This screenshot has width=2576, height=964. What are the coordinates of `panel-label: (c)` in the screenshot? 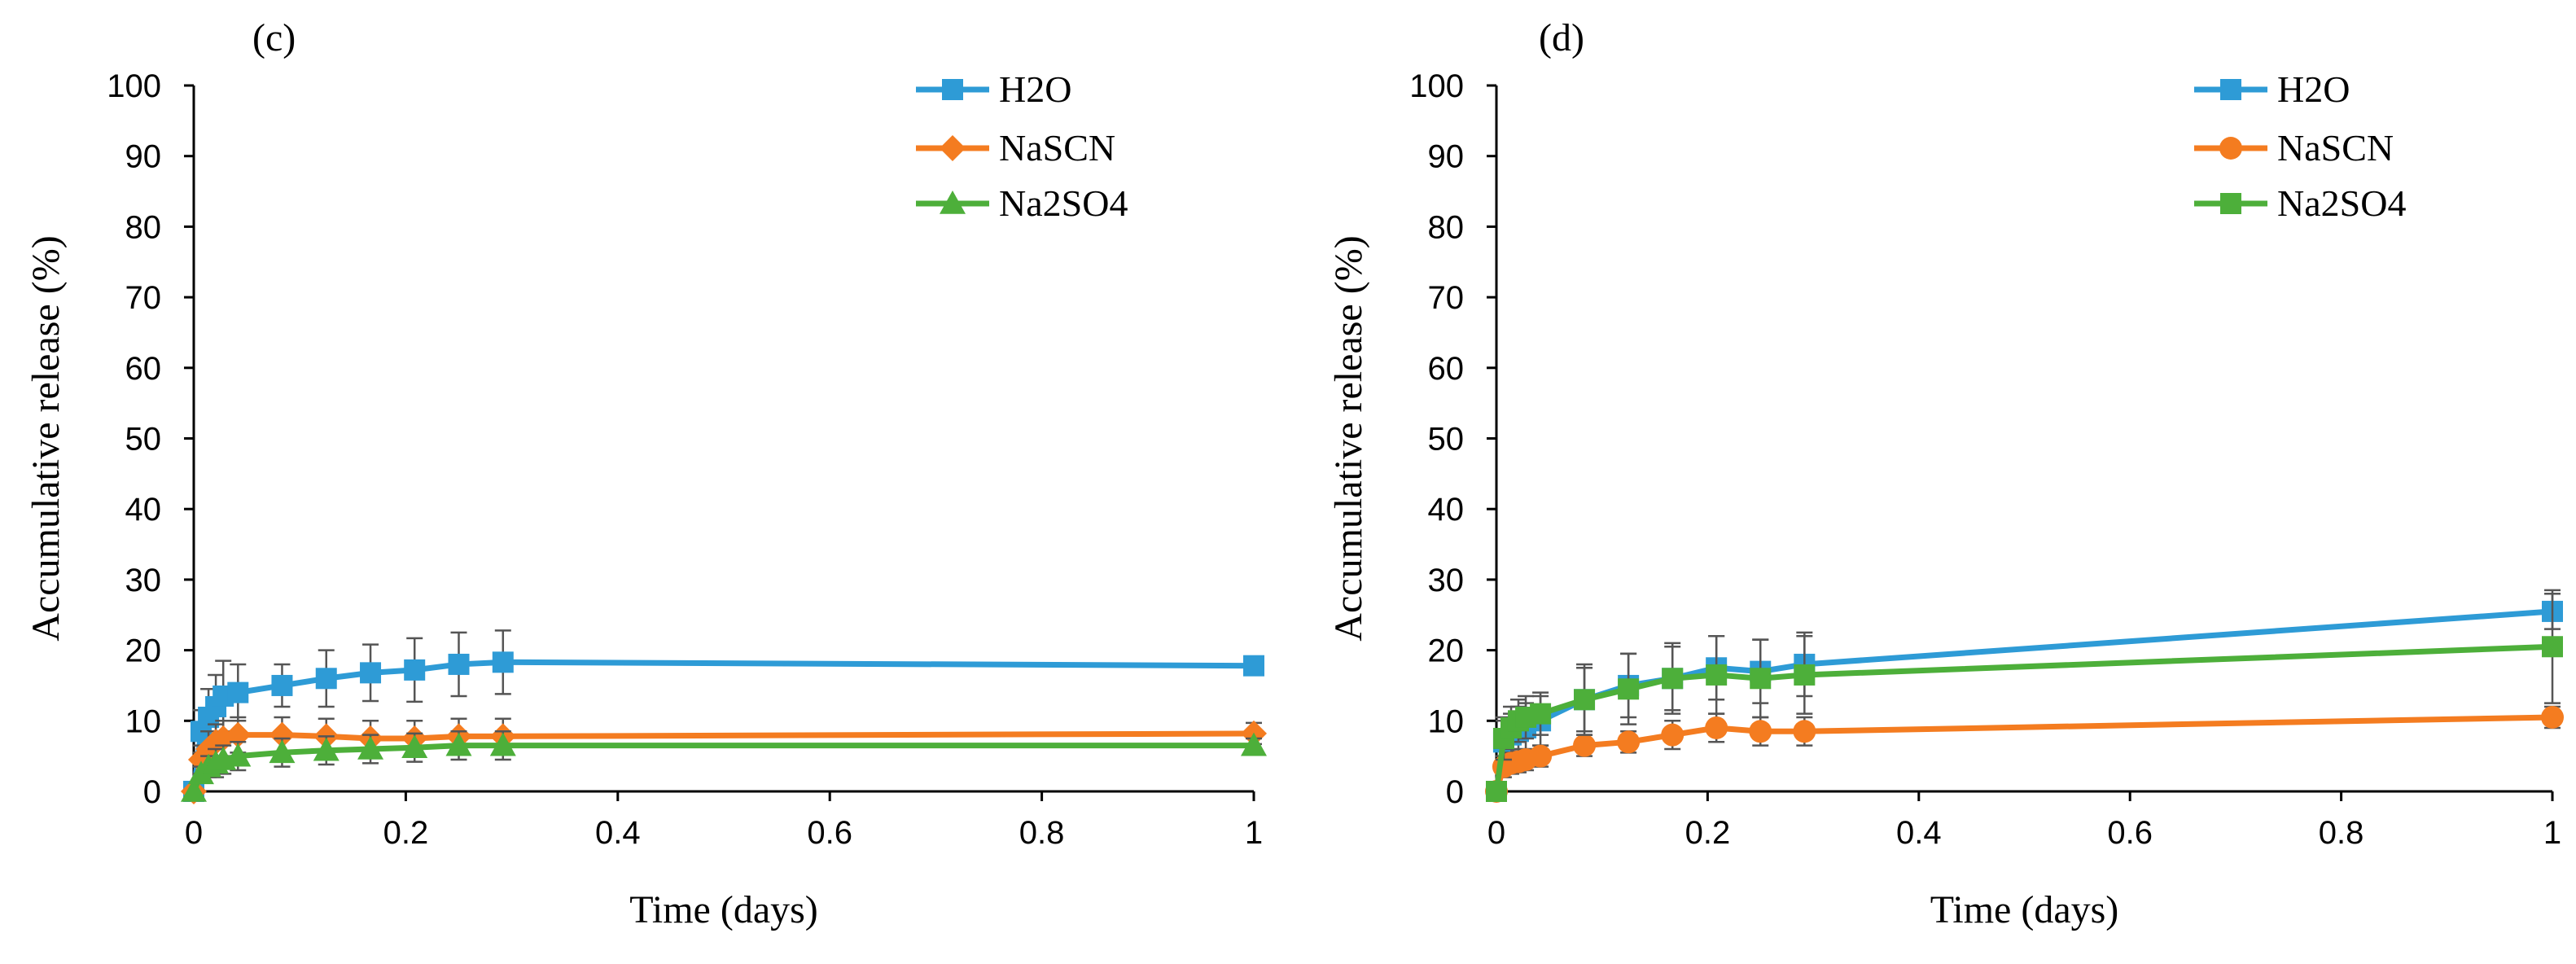 It's located at (274, 37).